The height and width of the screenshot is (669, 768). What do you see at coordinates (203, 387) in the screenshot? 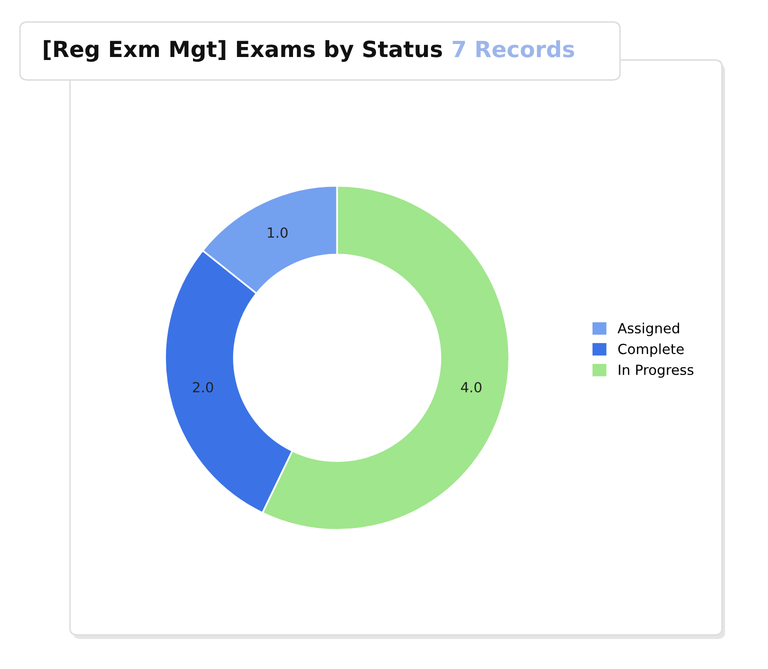
I see `data-label: 2.0` at bounding box center [203, 387].